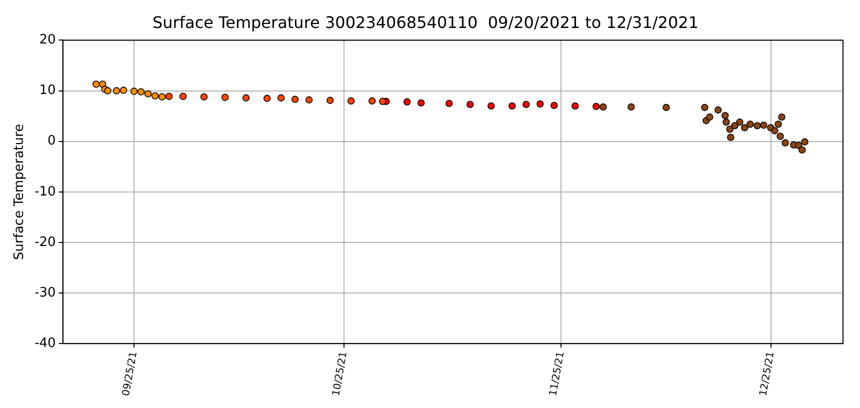 Image resolution: width=860 pixels, height=408 pixels. What do you see at coordinates (425, 22) in the screenshot?
I see `chart-title: Surface Temperature 300234068540110 09/20/2021 to 12/31/2021` at bounding box center [425, 22].